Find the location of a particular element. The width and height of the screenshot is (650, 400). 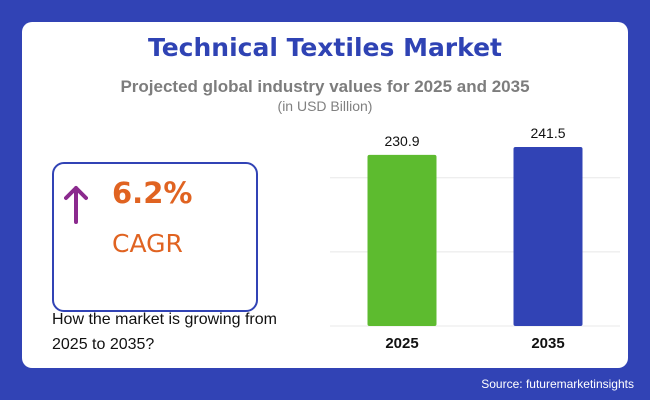

data-label: 230.9 is located at coordinates (401, 141).